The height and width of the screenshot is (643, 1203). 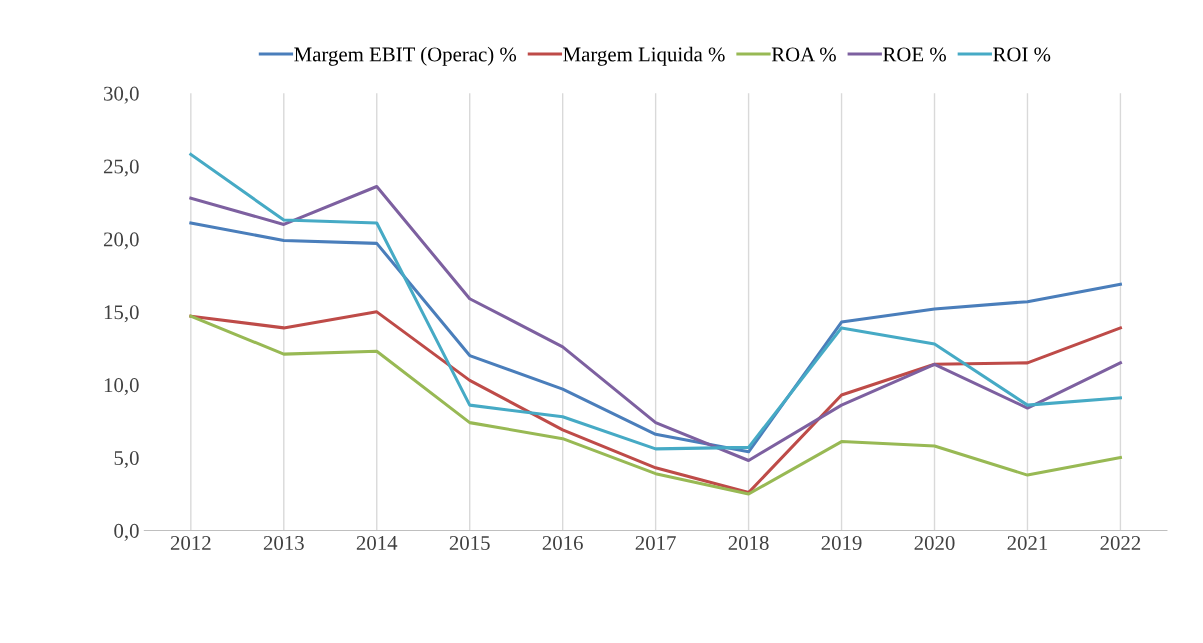 What do you see at coordinates (469, 542) in the screenshot?
I see `x-tick-label: 2015` at bounding box center [469, 542].